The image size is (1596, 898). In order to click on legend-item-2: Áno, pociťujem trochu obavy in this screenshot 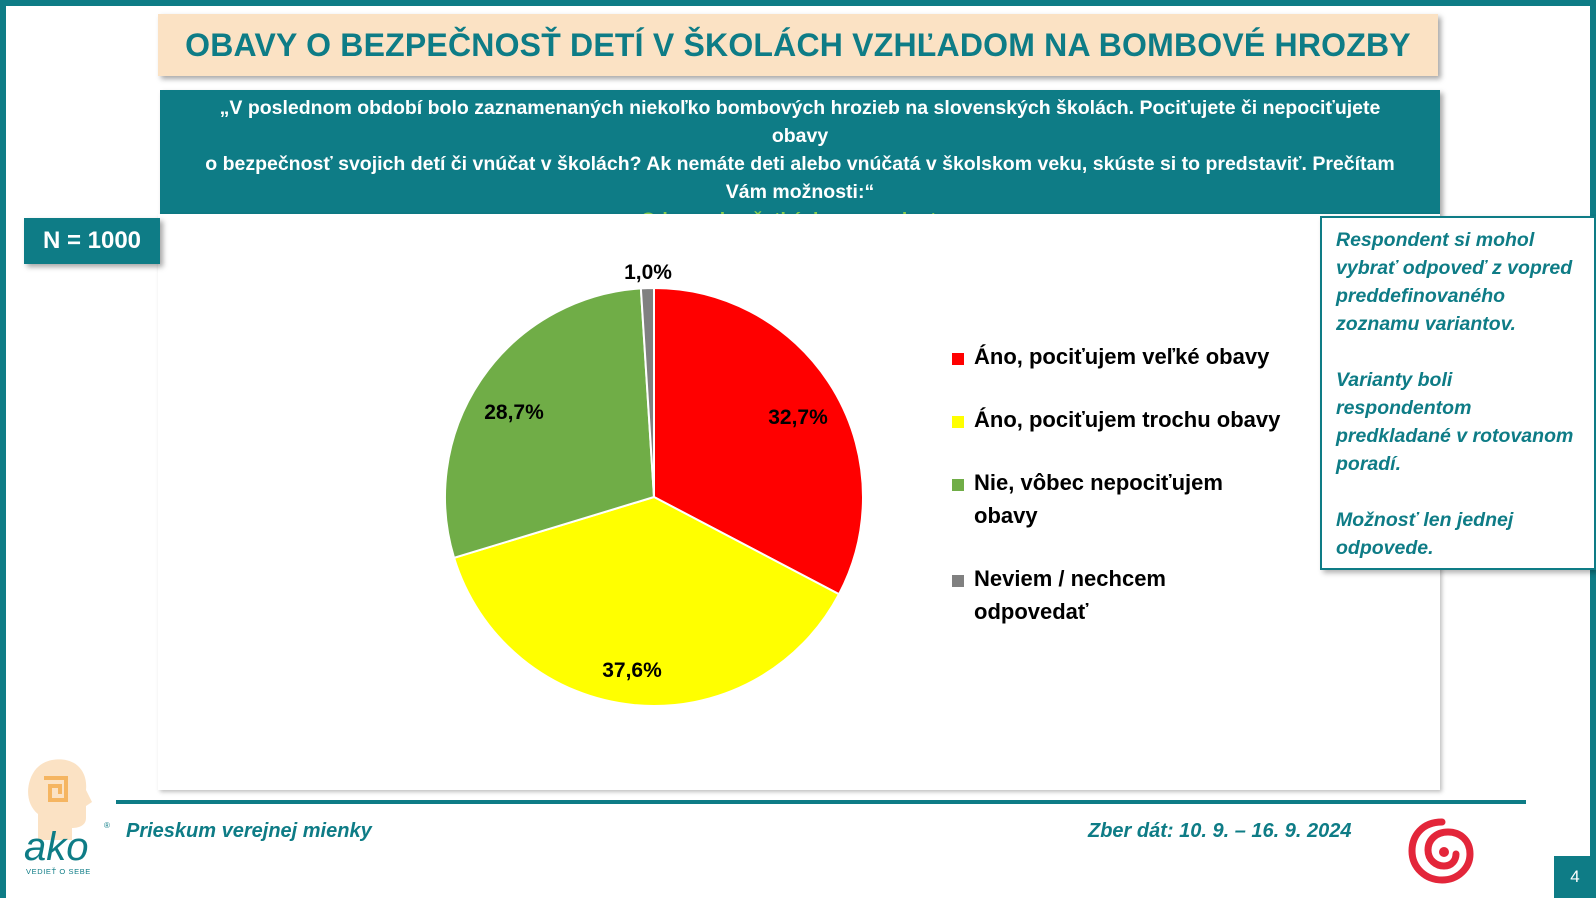, I will do `click(1117, 419)`.